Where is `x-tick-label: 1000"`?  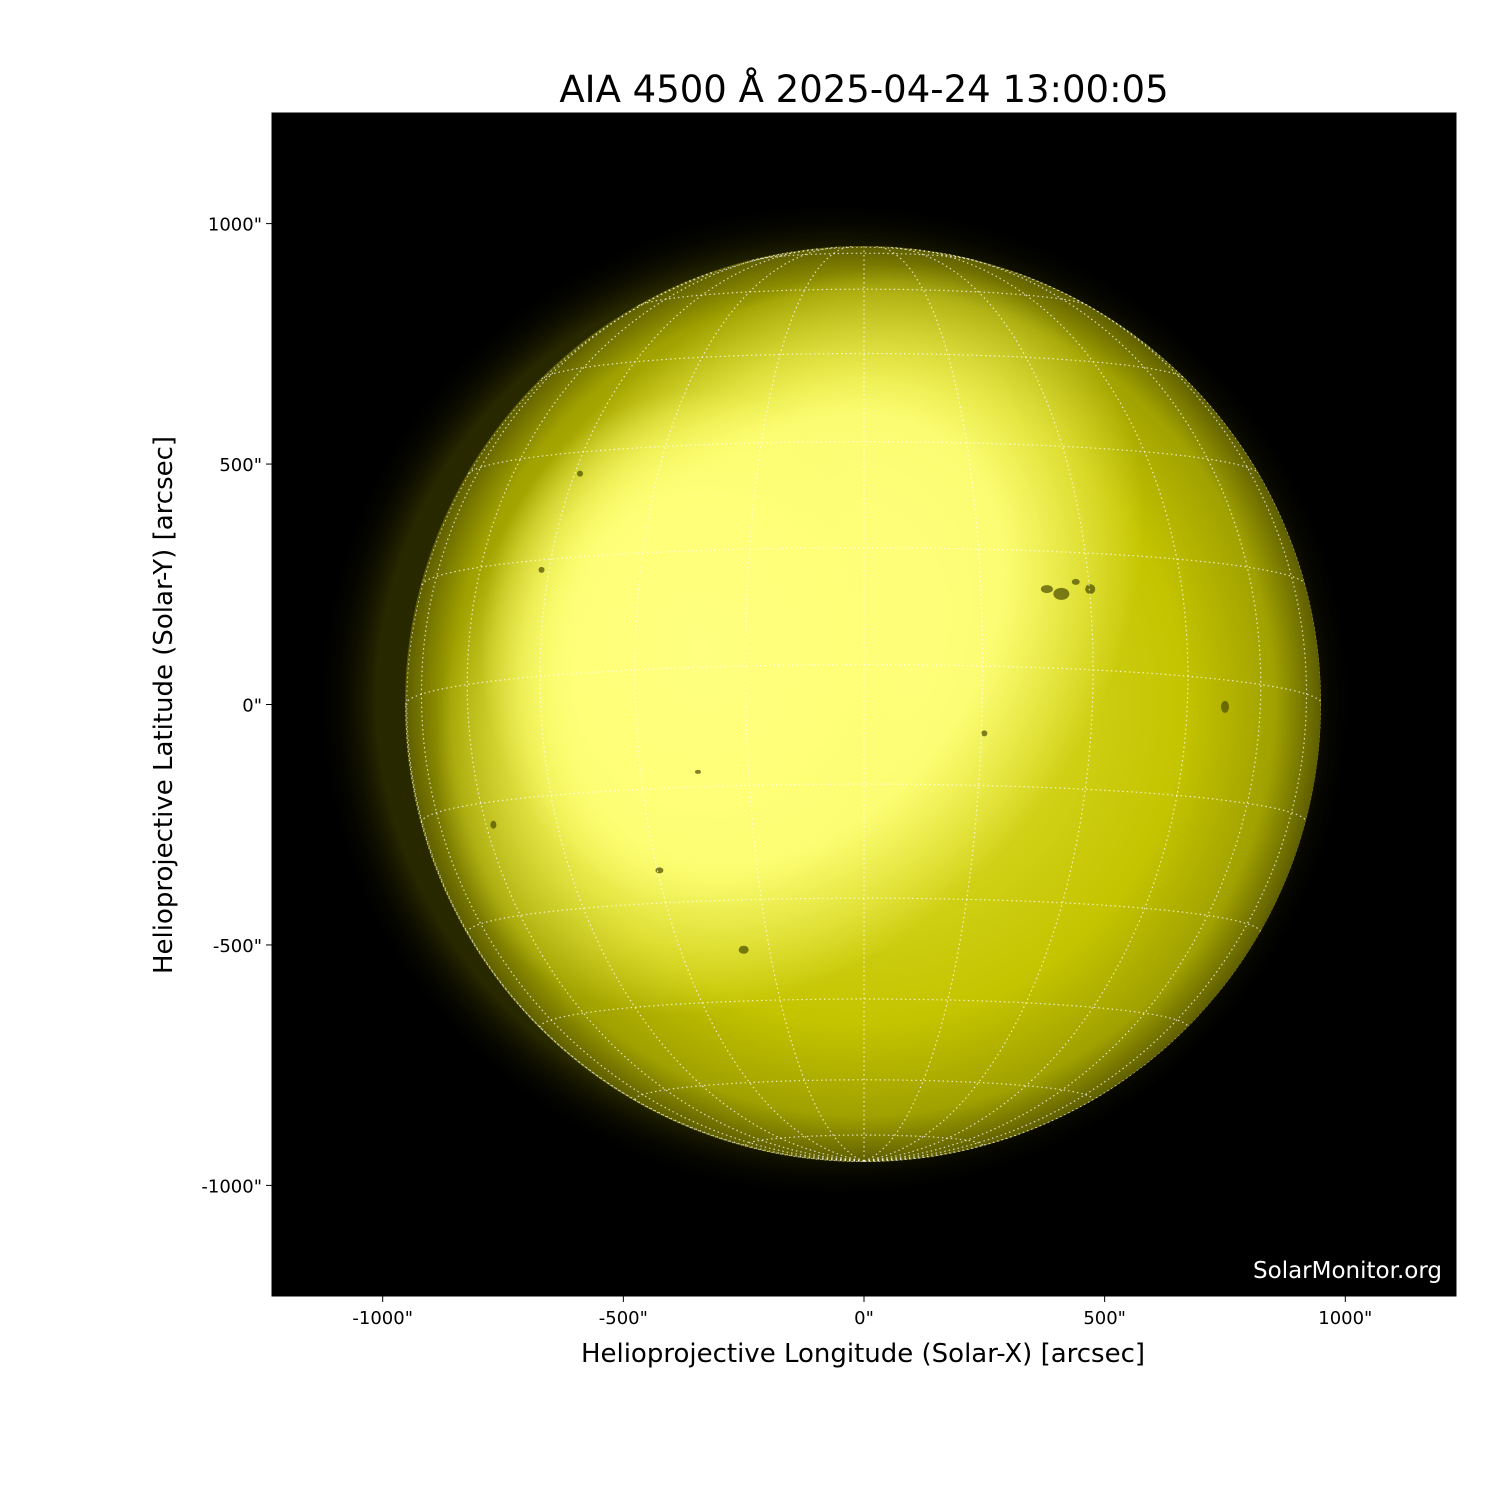 x-tick-label: 1000" is located at coordinates (1345, 1318).